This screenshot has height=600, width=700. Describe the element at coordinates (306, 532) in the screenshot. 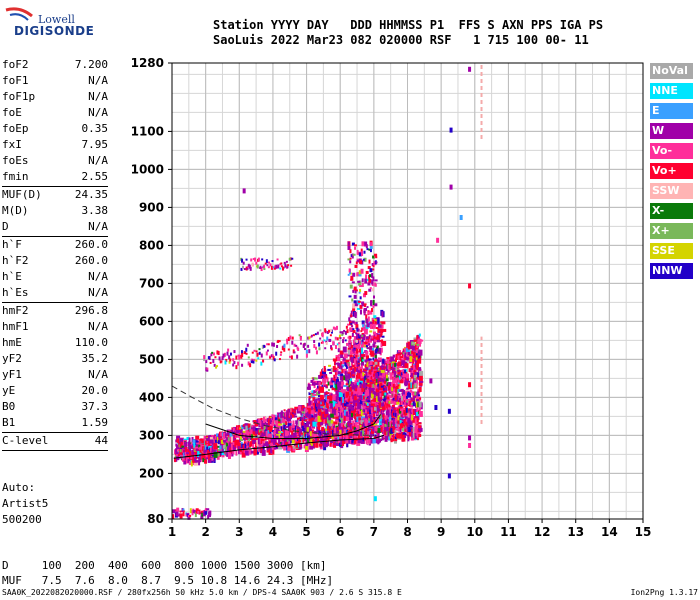

I see `x-tick-label: 5` at that location.